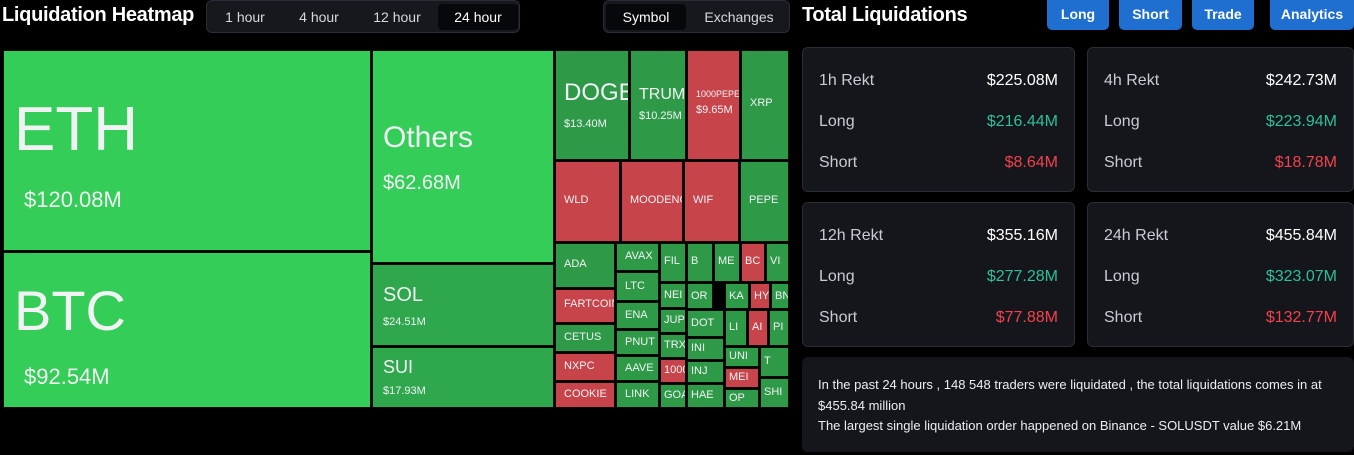 Image resolution: width=1354 pixels, height=455 pixels. I want to click on tile-symbol: ENA, so click(636, 315).